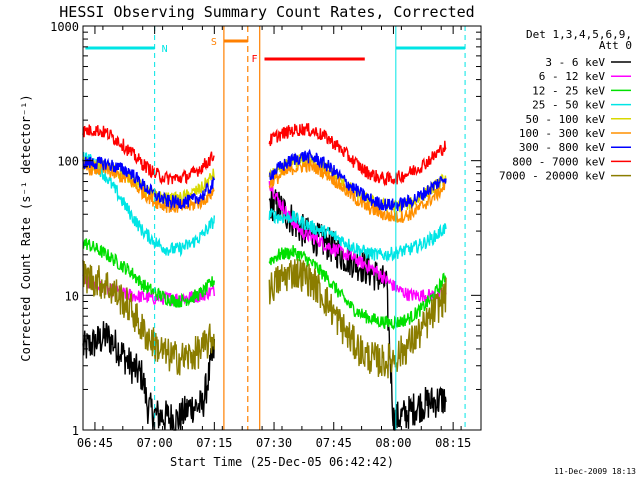  Describe the element at coordinates (562, 133) in the screenshot. I see `legend-label-100-300-kev: 100 - 300 keV` at that location.